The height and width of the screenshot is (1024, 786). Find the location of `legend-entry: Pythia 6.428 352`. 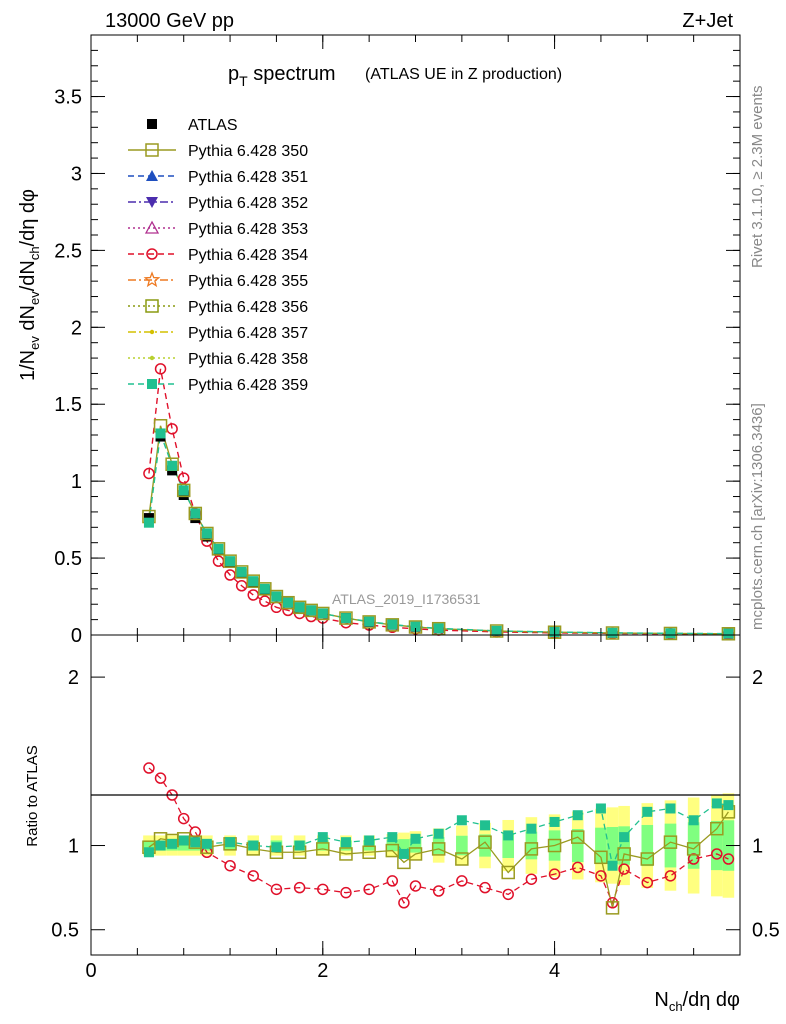

legend-entry: Pythia 6.428 352 is located at coordinates (218, 203).